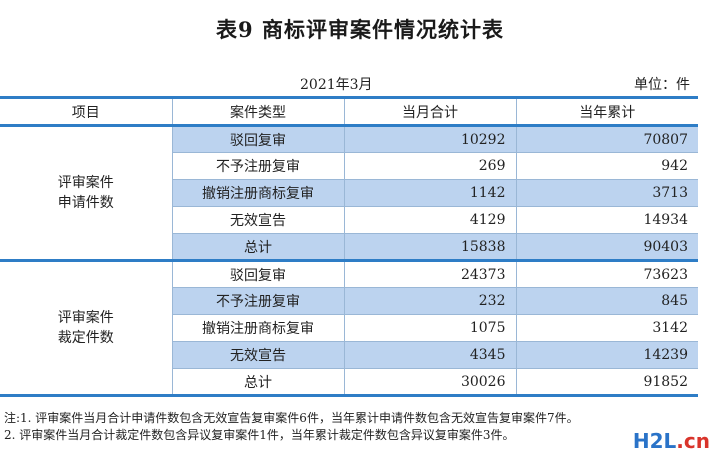 Image resolution: width=720 pixels, height=459 pixels. I want to click on month-total-cell: 1075, so click(430, 328).